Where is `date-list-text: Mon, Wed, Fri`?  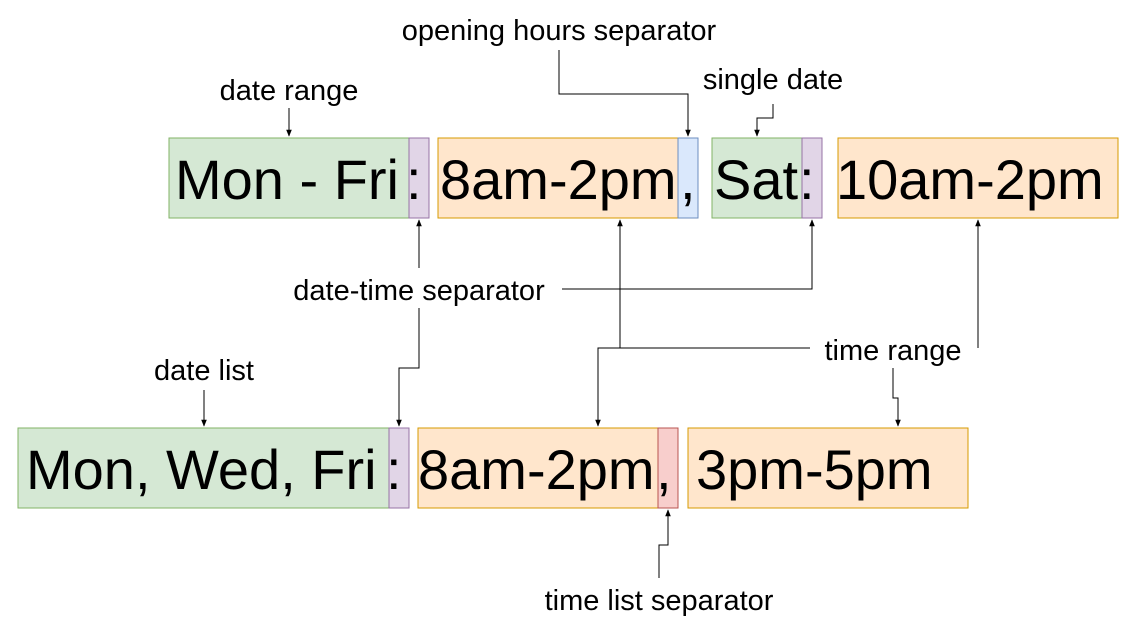
date-list-text: Mon, Wed, Fri is located at coordinates (201, 469).